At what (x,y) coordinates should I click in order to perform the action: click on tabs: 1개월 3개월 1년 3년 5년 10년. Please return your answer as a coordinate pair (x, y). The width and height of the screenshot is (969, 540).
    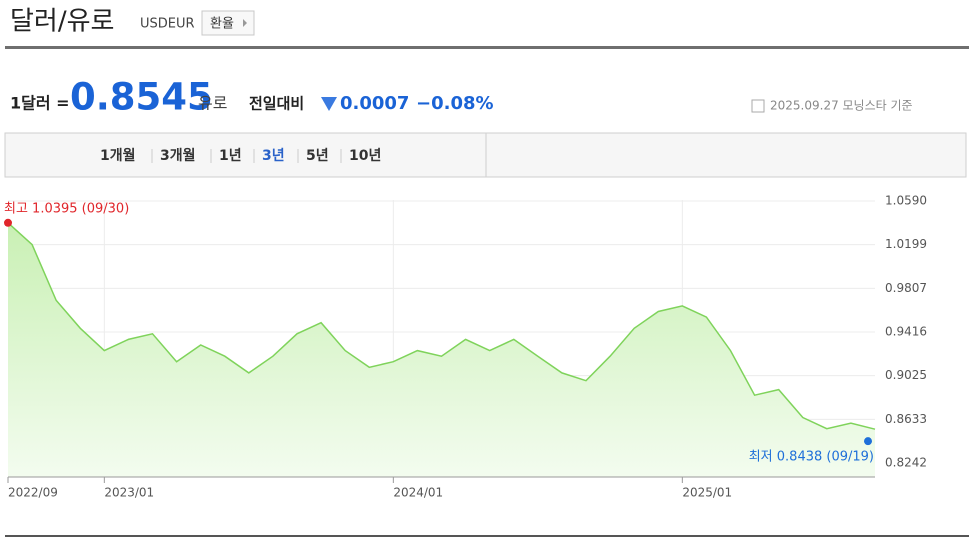
    Looking at the image, I should click on (240, 155).